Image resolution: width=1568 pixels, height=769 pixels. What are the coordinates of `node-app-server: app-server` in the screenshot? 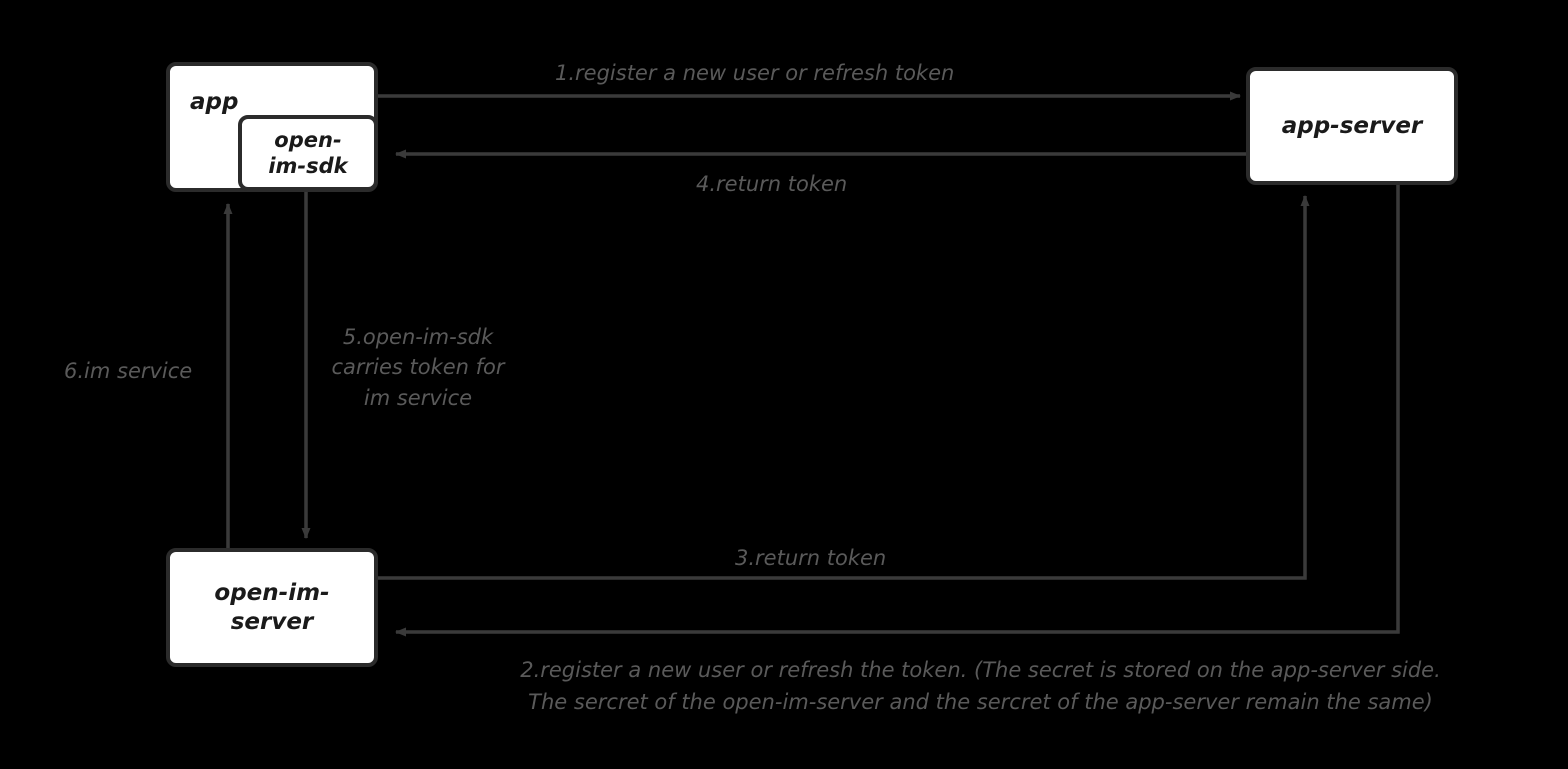 It's located at (1352, 126).